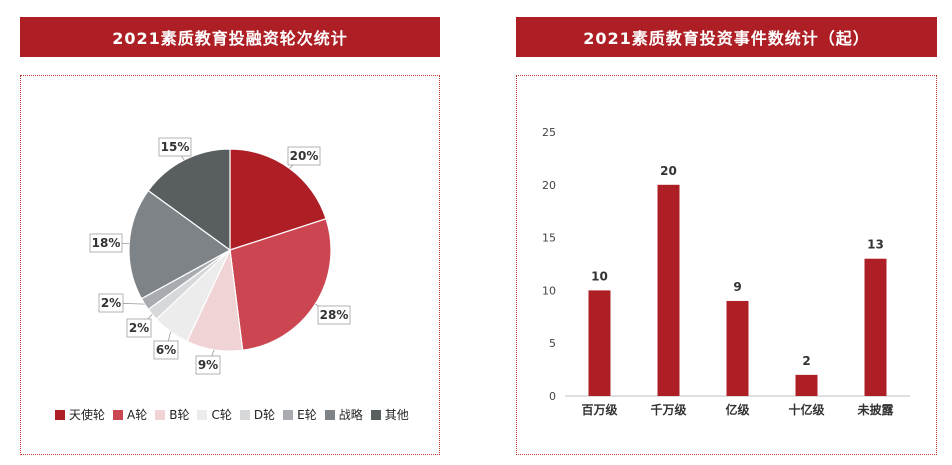 This screenshot has height=465, width=952. What do you see at coordinates (737, 409) in the screenshot?
I see `x-tick-label: 亿级` at bounding box center [737, 409].